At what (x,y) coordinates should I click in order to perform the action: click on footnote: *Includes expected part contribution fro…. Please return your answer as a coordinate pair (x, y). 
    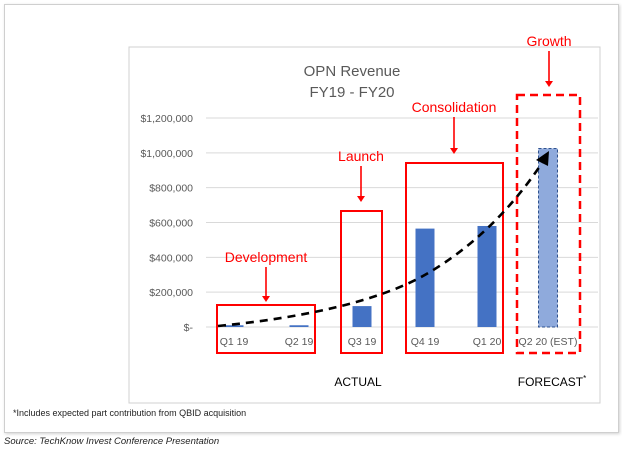
    Looking at the image, I should click on (130, 413).